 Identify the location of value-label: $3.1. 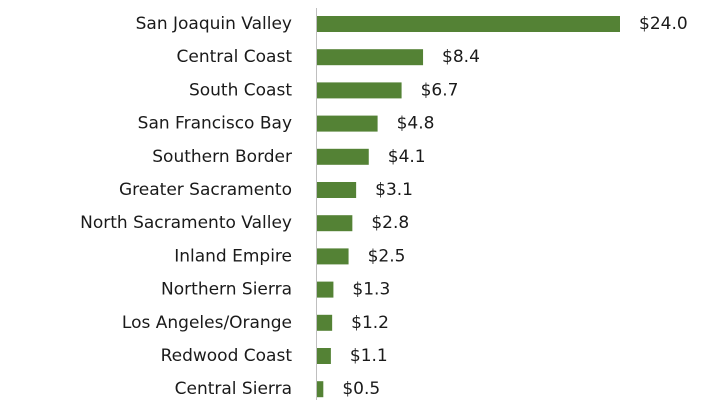
(394, 190).